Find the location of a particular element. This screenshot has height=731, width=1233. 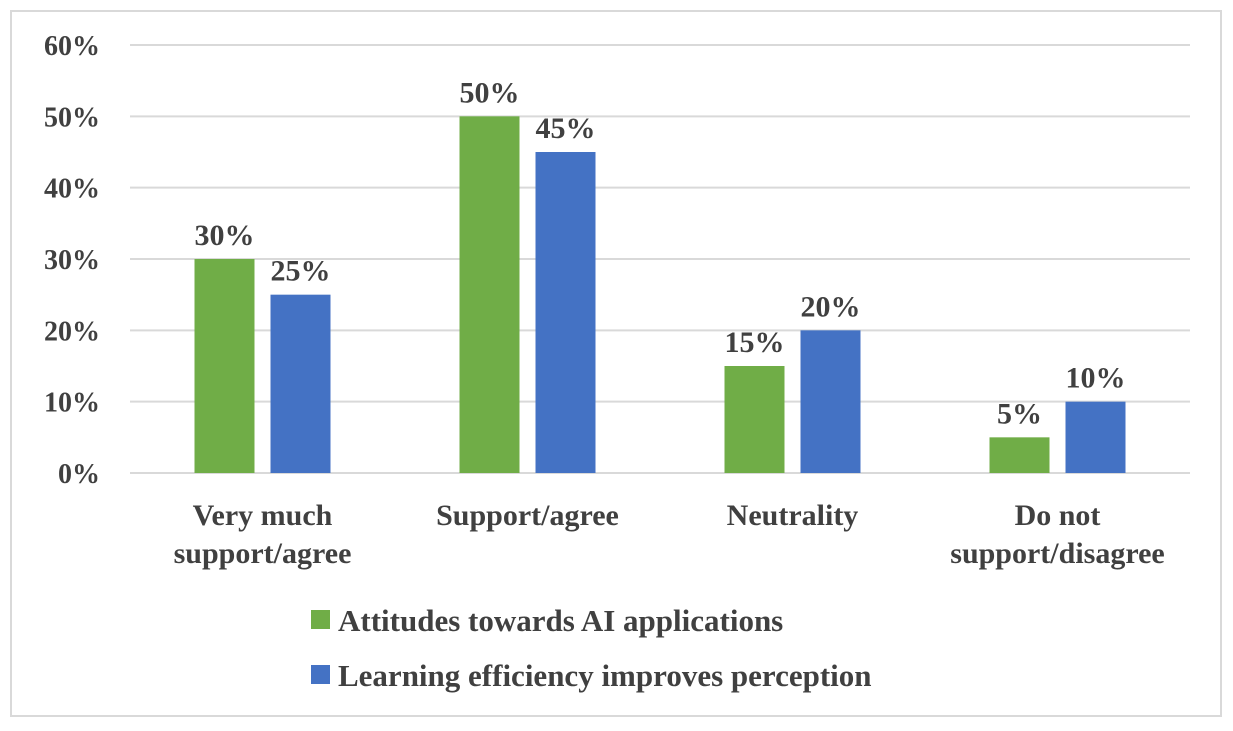

y-tick-label: 50% is located at coordinates (72, 117).